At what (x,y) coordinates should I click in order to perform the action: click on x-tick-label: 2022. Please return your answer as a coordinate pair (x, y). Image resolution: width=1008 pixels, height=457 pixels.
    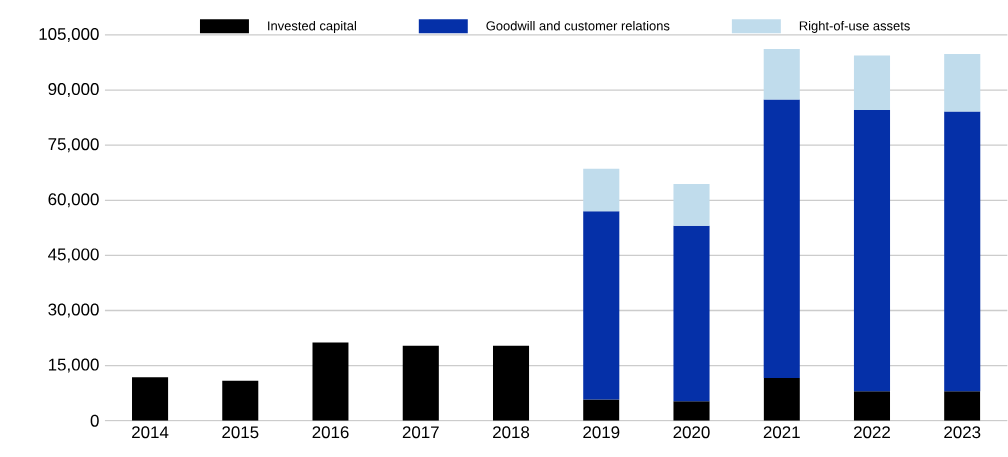
    Looking at the image, I should click on (872, 432).